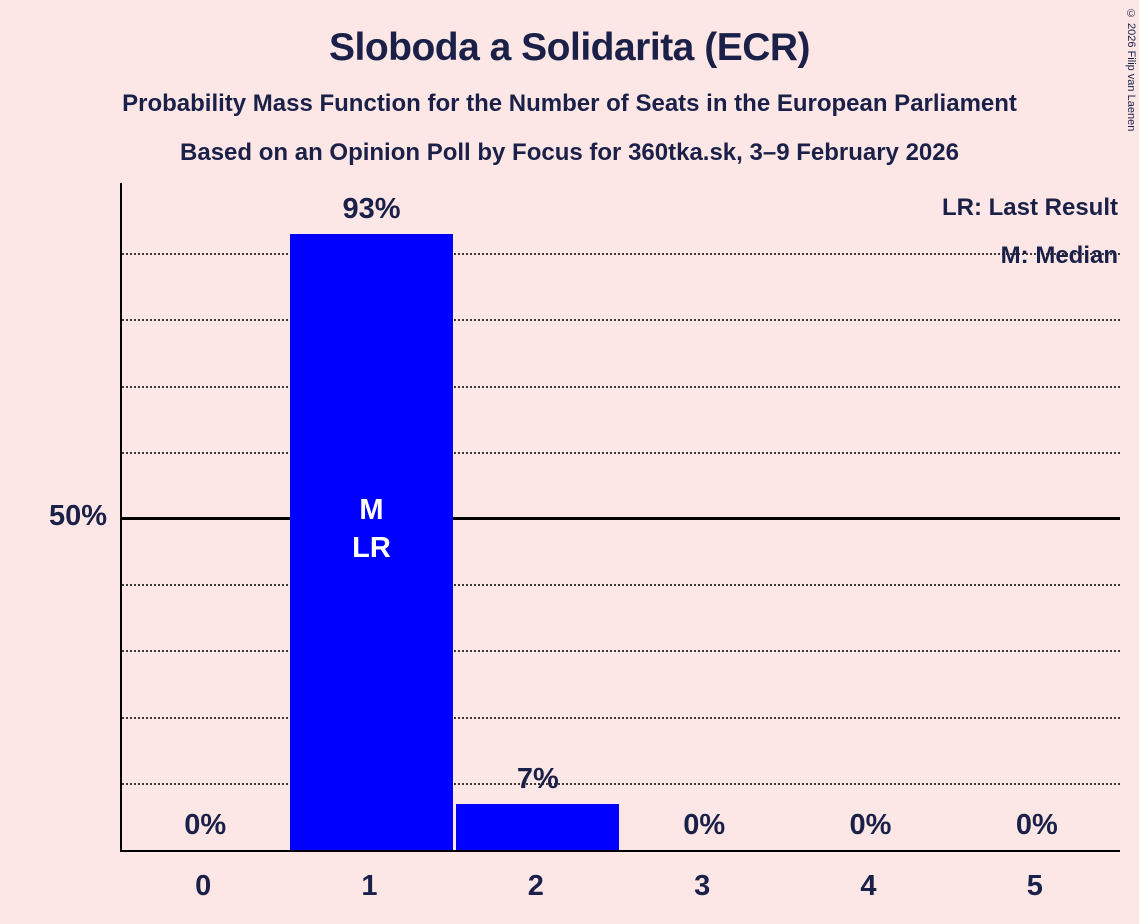 This screenshot has height=924, width=1139. Describe the element at coordinates (77, 516) in the screenshot. I see `y-axis-label-50pct: 50%` at that location.